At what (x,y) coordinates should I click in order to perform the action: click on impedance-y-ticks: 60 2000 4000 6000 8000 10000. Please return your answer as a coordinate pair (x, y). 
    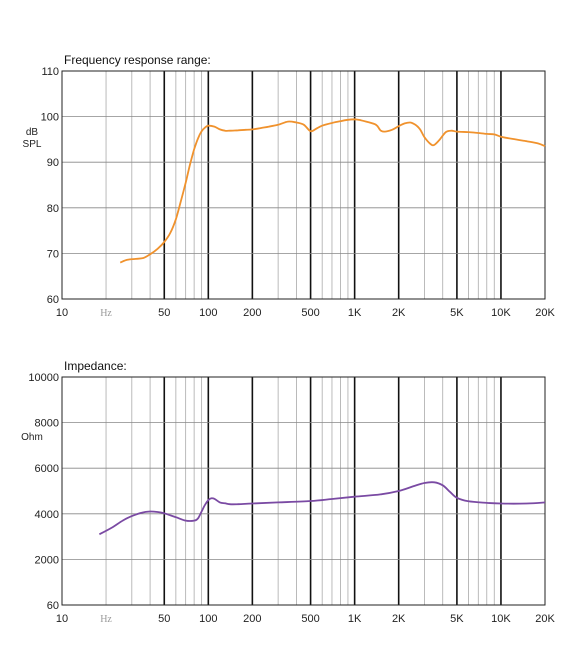
    Looking at the image, I should click on (43, 492).